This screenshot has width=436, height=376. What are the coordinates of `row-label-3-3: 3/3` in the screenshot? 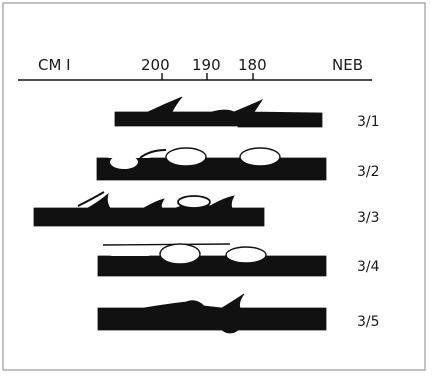 It's located at (368, 218).